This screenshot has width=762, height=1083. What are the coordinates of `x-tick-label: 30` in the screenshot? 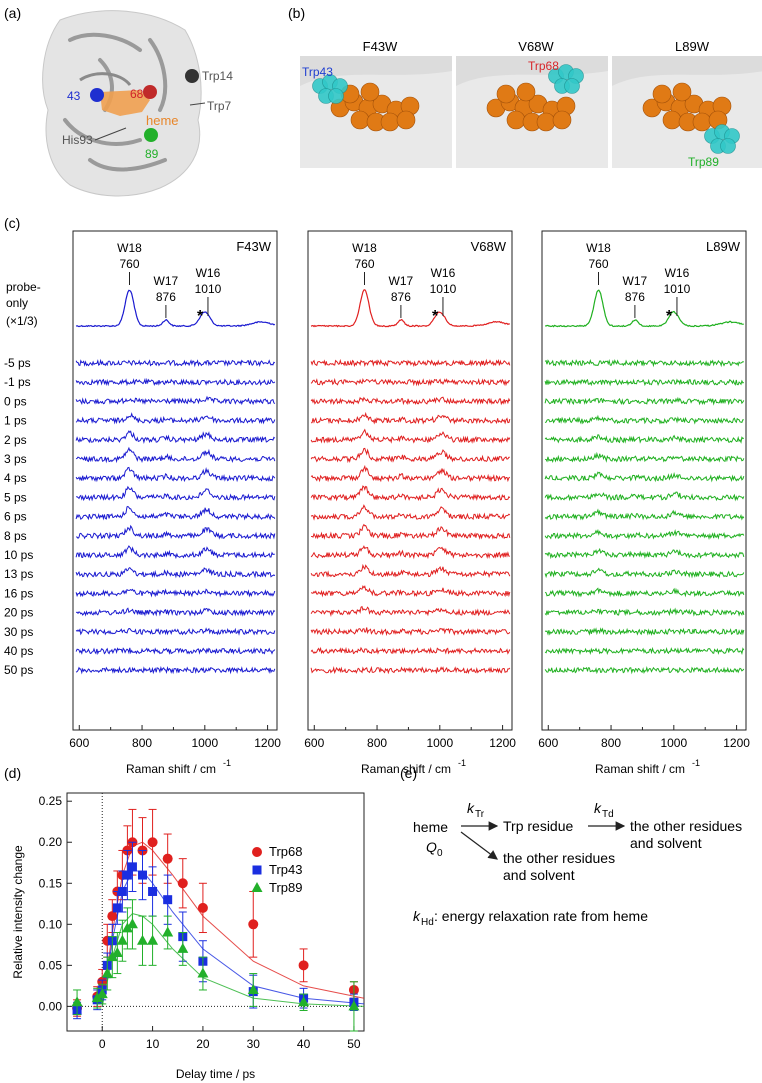 It's located at (254, 1044).